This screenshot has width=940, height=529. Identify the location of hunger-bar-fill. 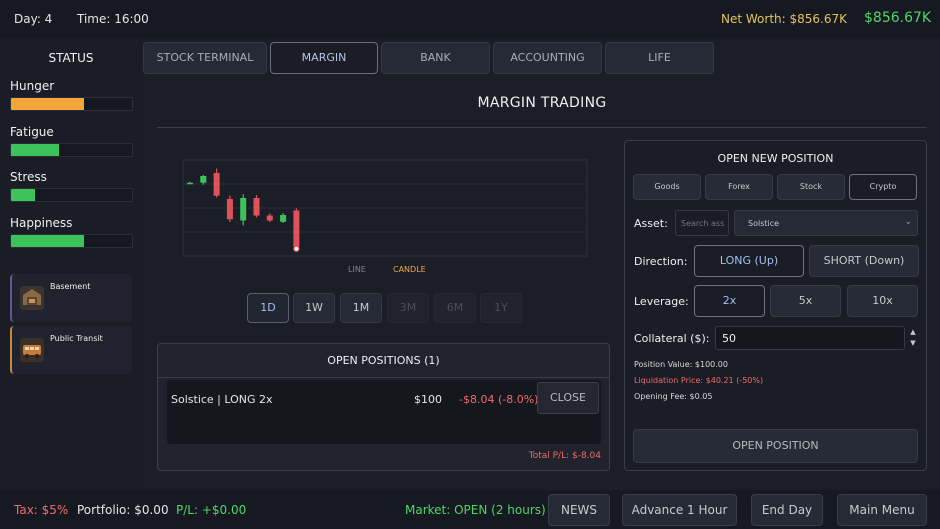
(47, 104).